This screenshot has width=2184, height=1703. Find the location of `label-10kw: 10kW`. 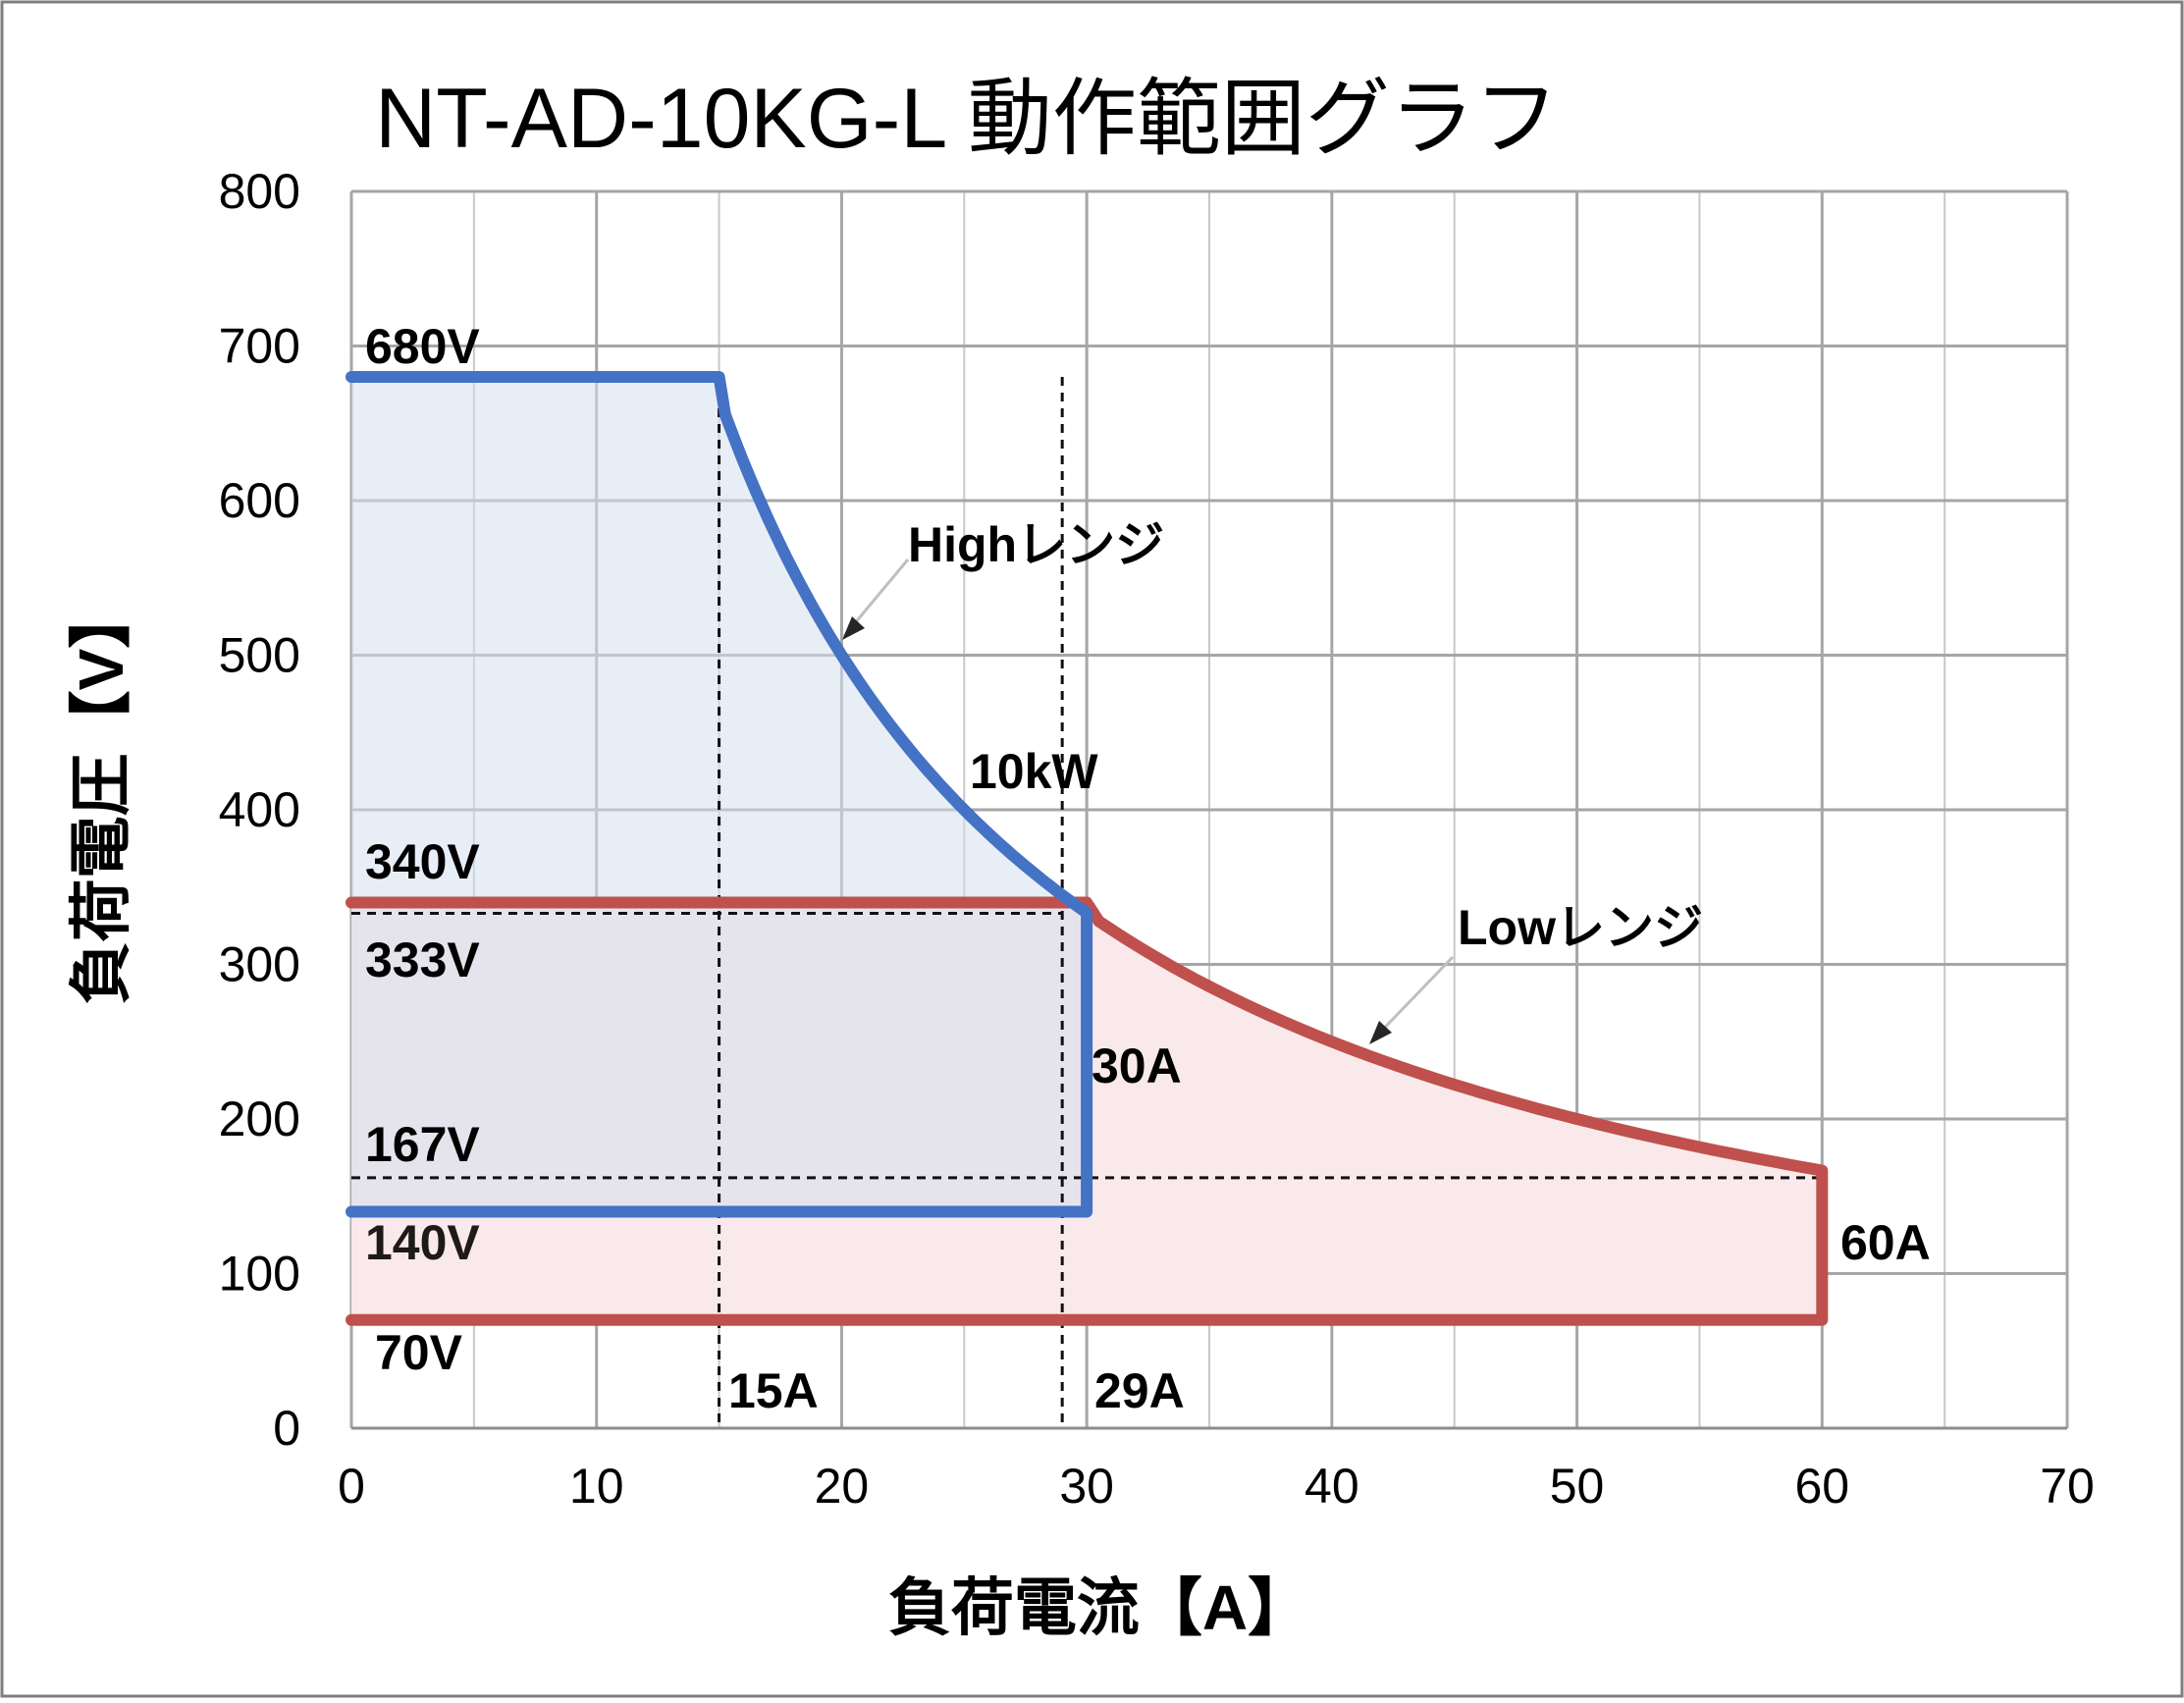

label-10kw: 10kW is located at coordinates (1034, 771).